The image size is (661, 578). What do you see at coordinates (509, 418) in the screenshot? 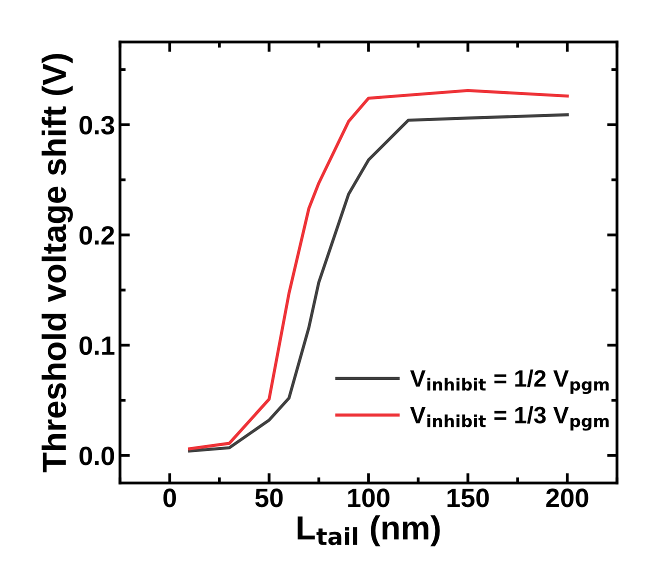
I see `legend-label: V$_{inhibit}$ = 1/3 V$_{pgm}$` at bounding box center [509, 418].